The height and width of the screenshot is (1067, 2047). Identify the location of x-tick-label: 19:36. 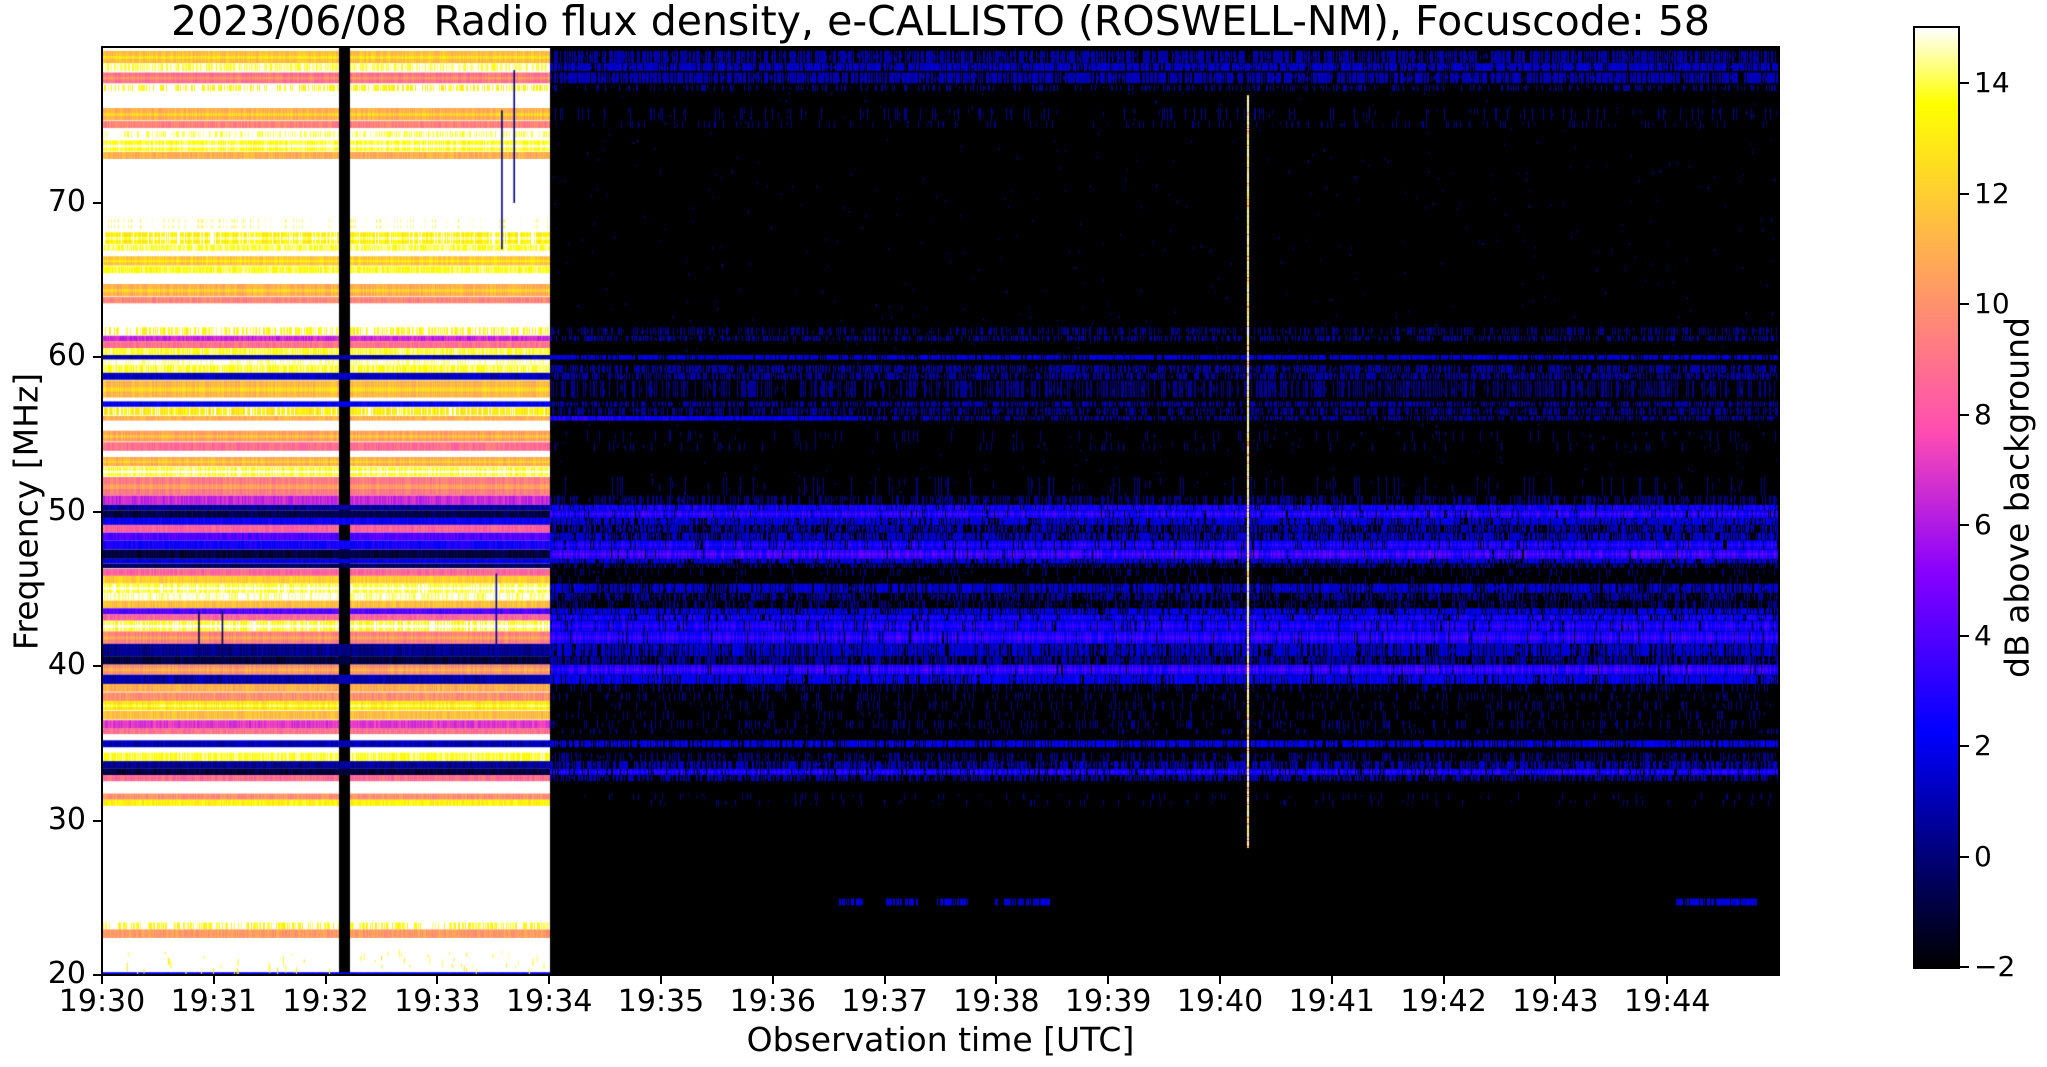
(773, 1001).